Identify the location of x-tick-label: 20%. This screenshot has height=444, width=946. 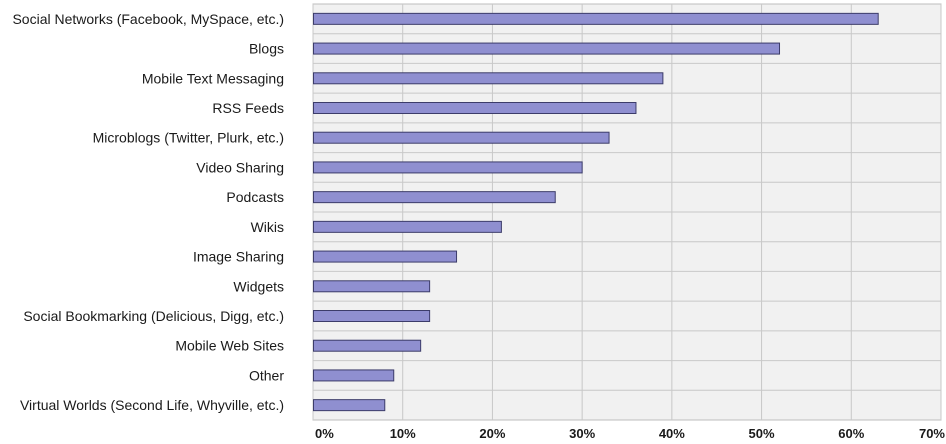
(492, 433).